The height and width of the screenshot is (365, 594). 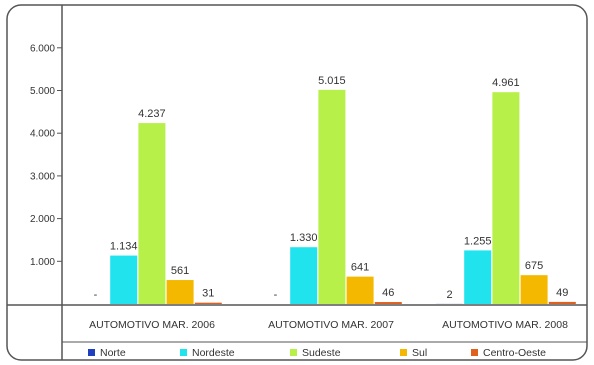 What do you see at coordinates (42, 262) in the screenshot?
I see `y-tick-label: 1.000` at bounding box center [42, 262].